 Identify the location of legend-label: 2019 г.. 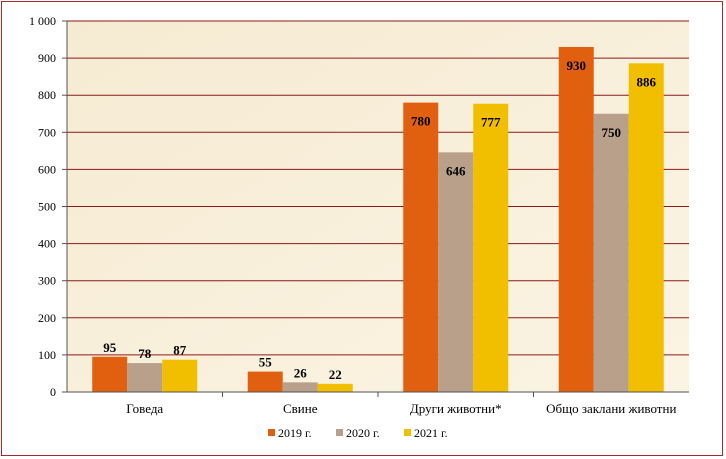
(295, 433).